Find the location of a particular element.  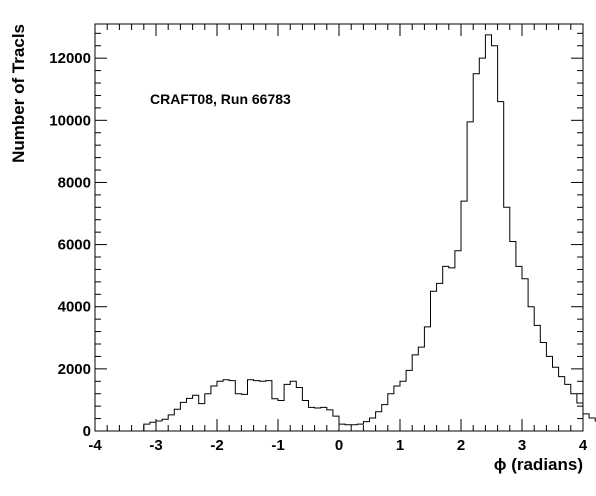

x-tick-label: -3 is located at coordinates (155, 445).